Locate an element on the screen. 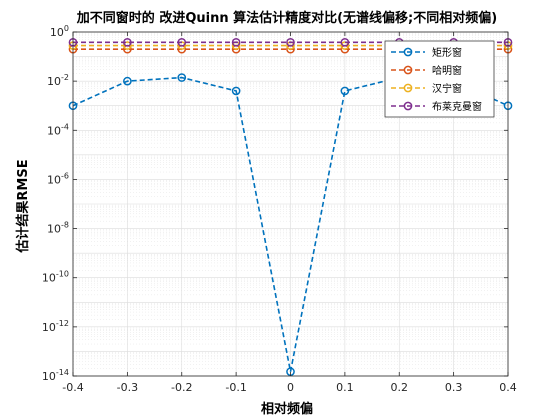  y-tick-label: 10⁻² is located at coordinates (58, 80).